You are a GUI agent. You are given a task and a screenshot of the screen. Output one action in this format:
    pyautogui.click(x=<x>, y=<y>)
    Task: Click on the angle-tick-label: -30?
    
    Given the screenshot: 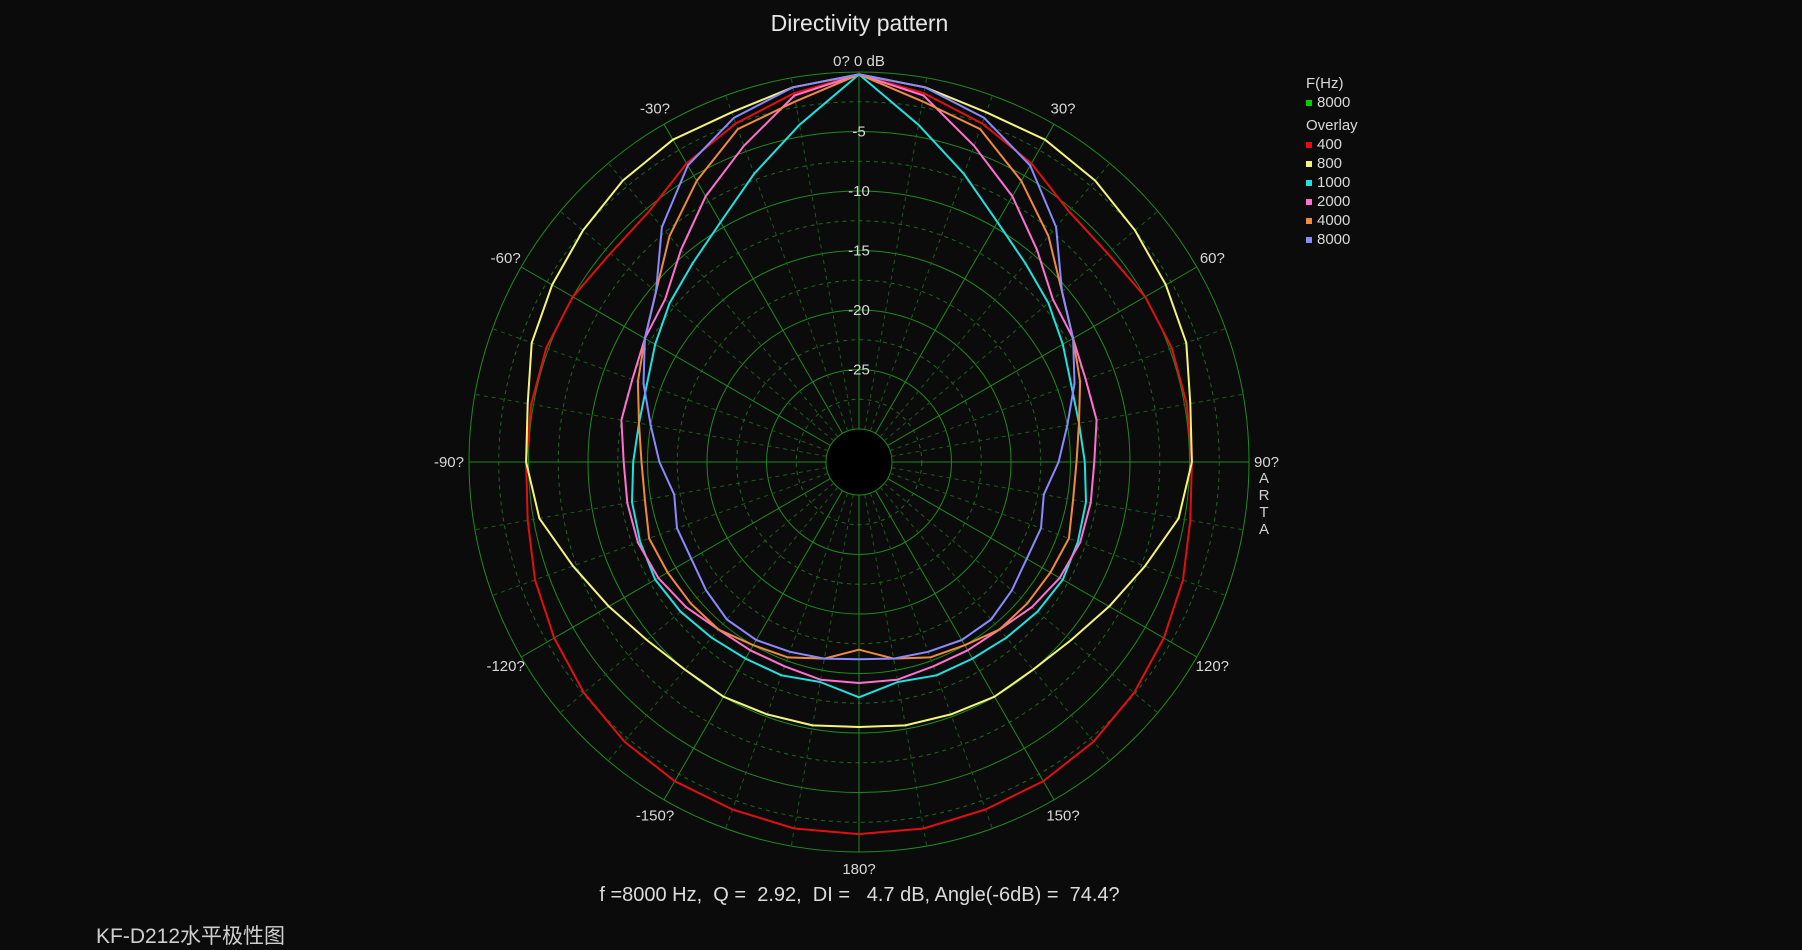 What is the action you would take?
    pyautogui.click(x=655, y=109)
    